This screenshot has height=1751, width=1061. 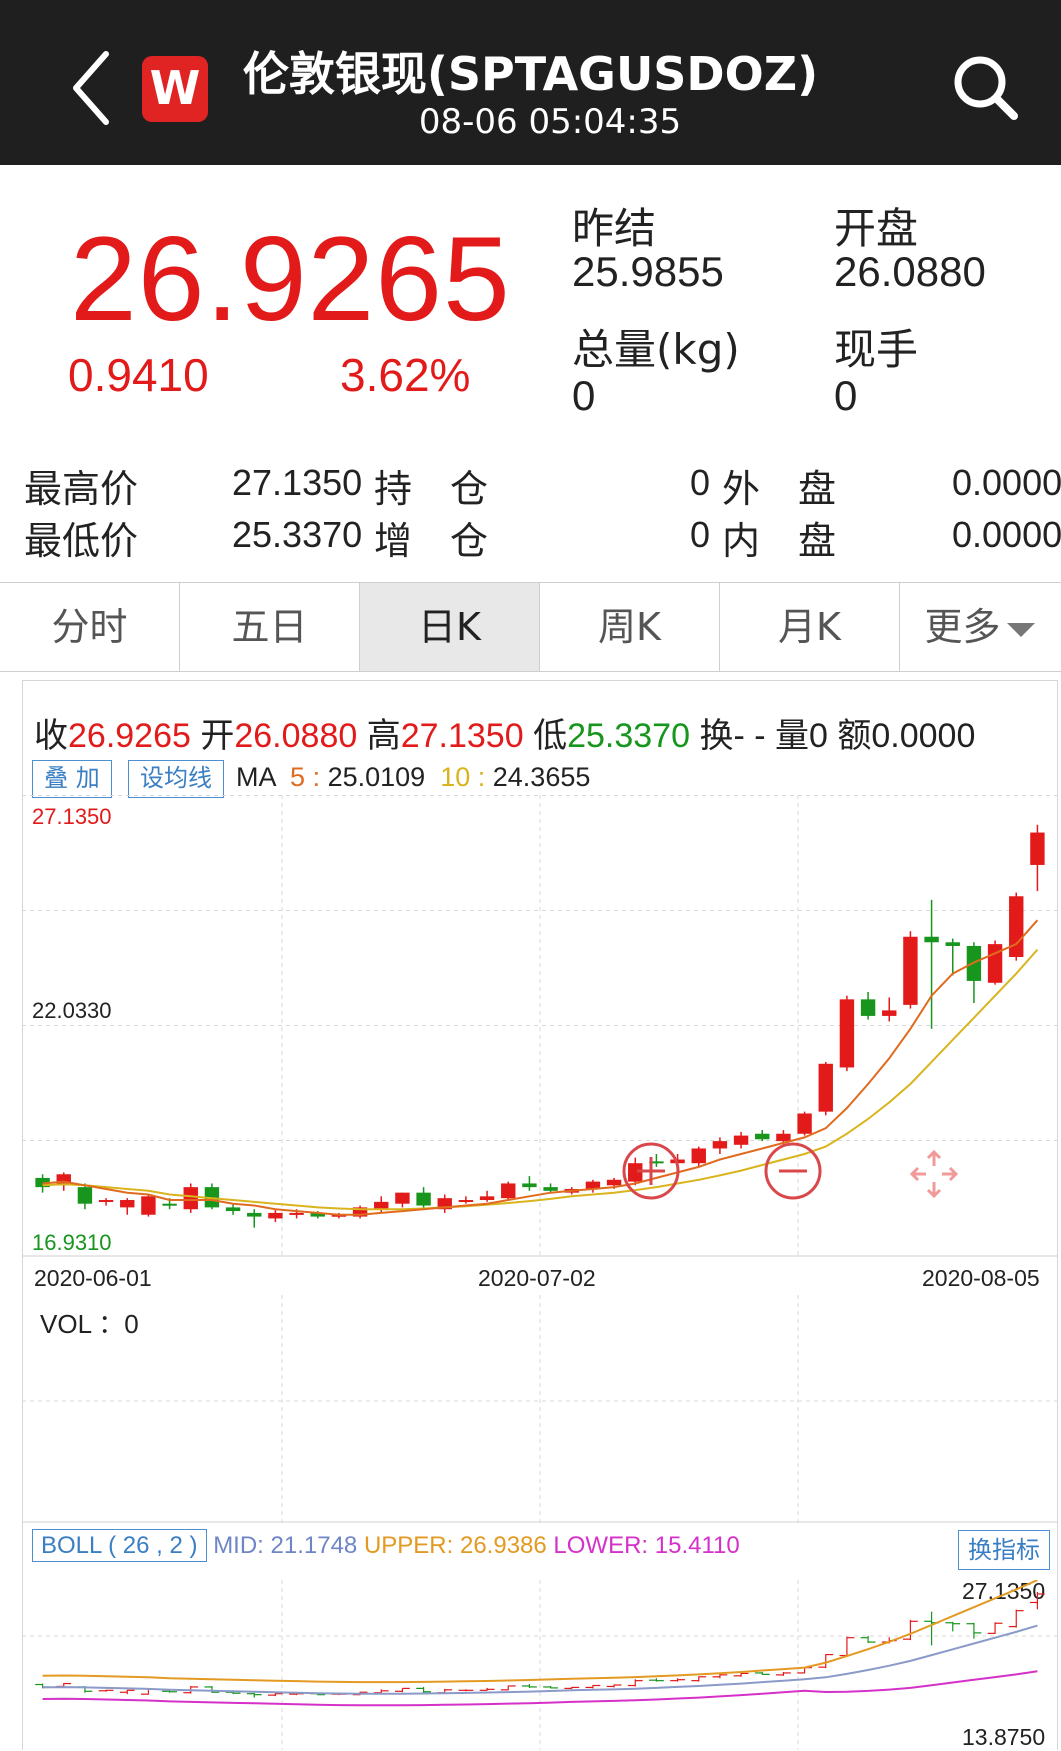 I want to click on price-change-percent: 3.62%, so click(x=405, y=375).